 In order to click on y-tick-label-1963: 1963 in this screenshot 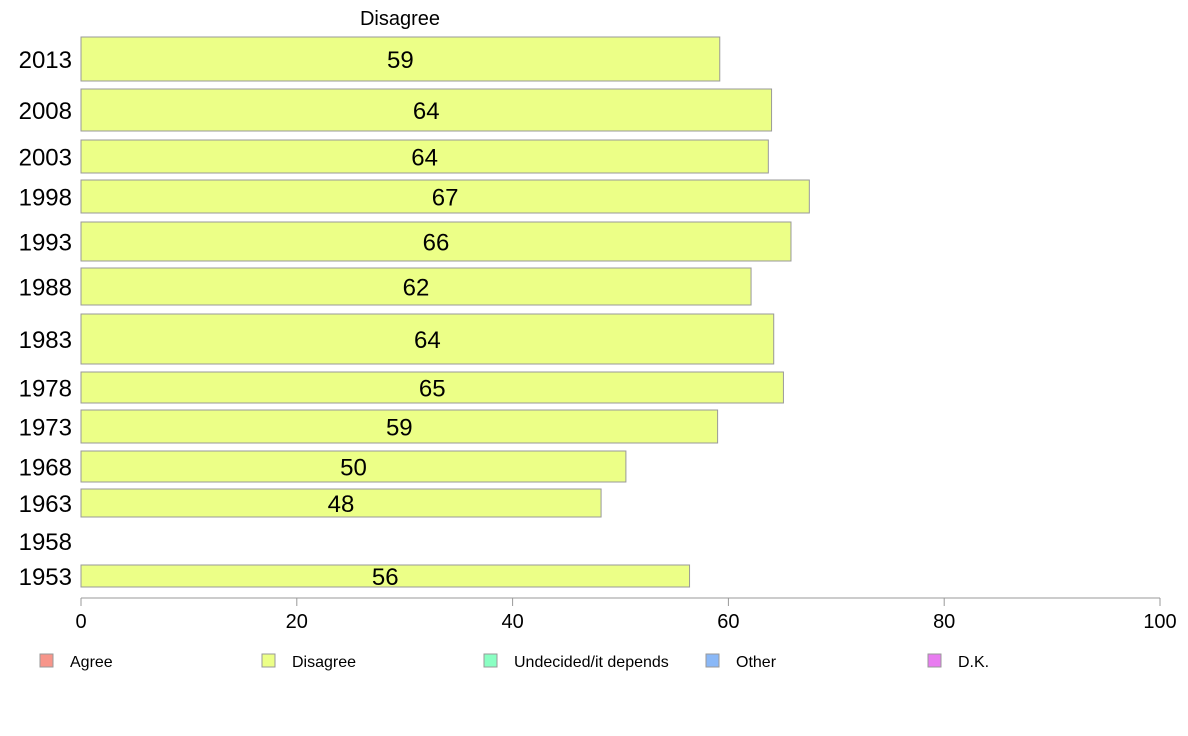, I will do `click(45, 504)`.